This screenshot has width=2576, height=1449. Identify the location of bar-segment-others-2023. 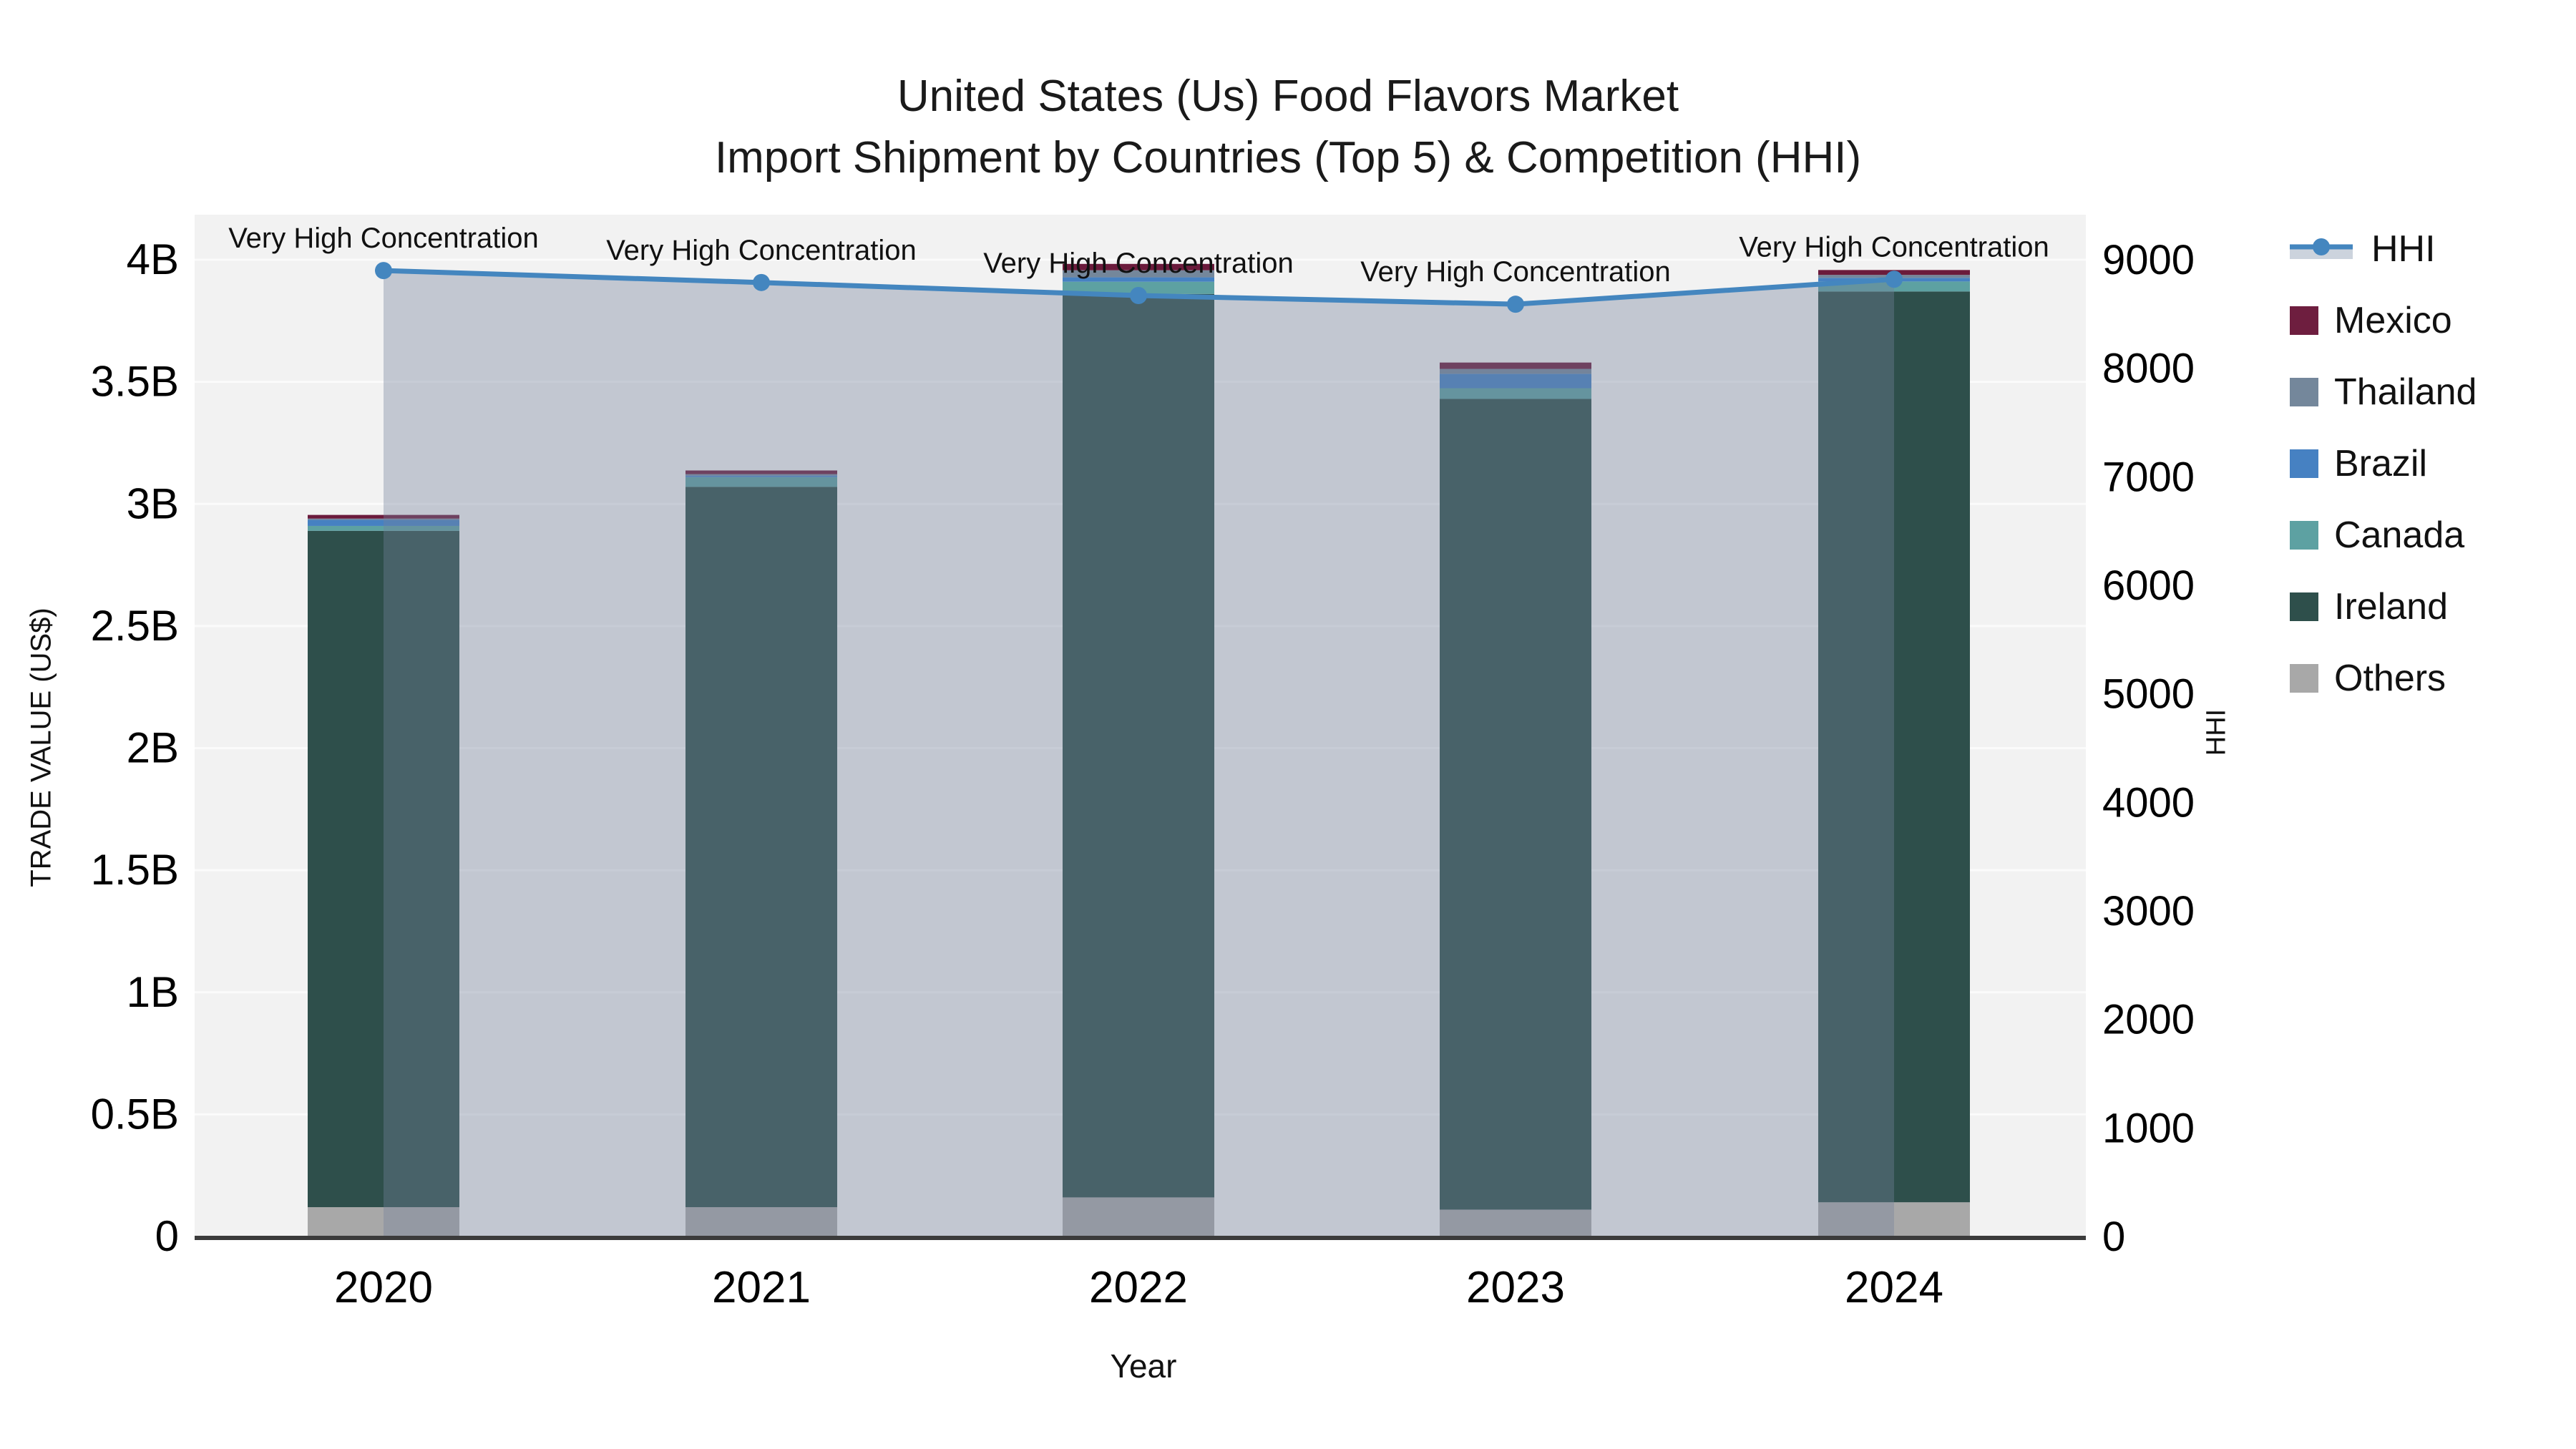
(1515, 1222).